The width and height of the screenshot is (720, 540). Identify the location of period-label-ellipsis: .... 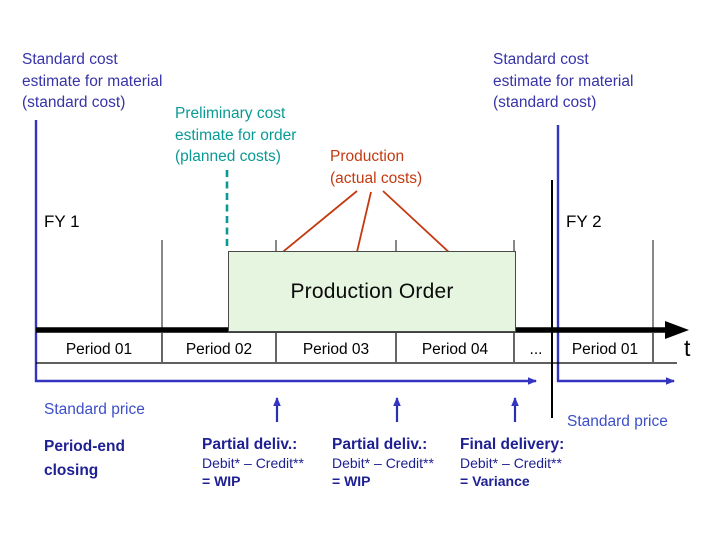
(536, 349).